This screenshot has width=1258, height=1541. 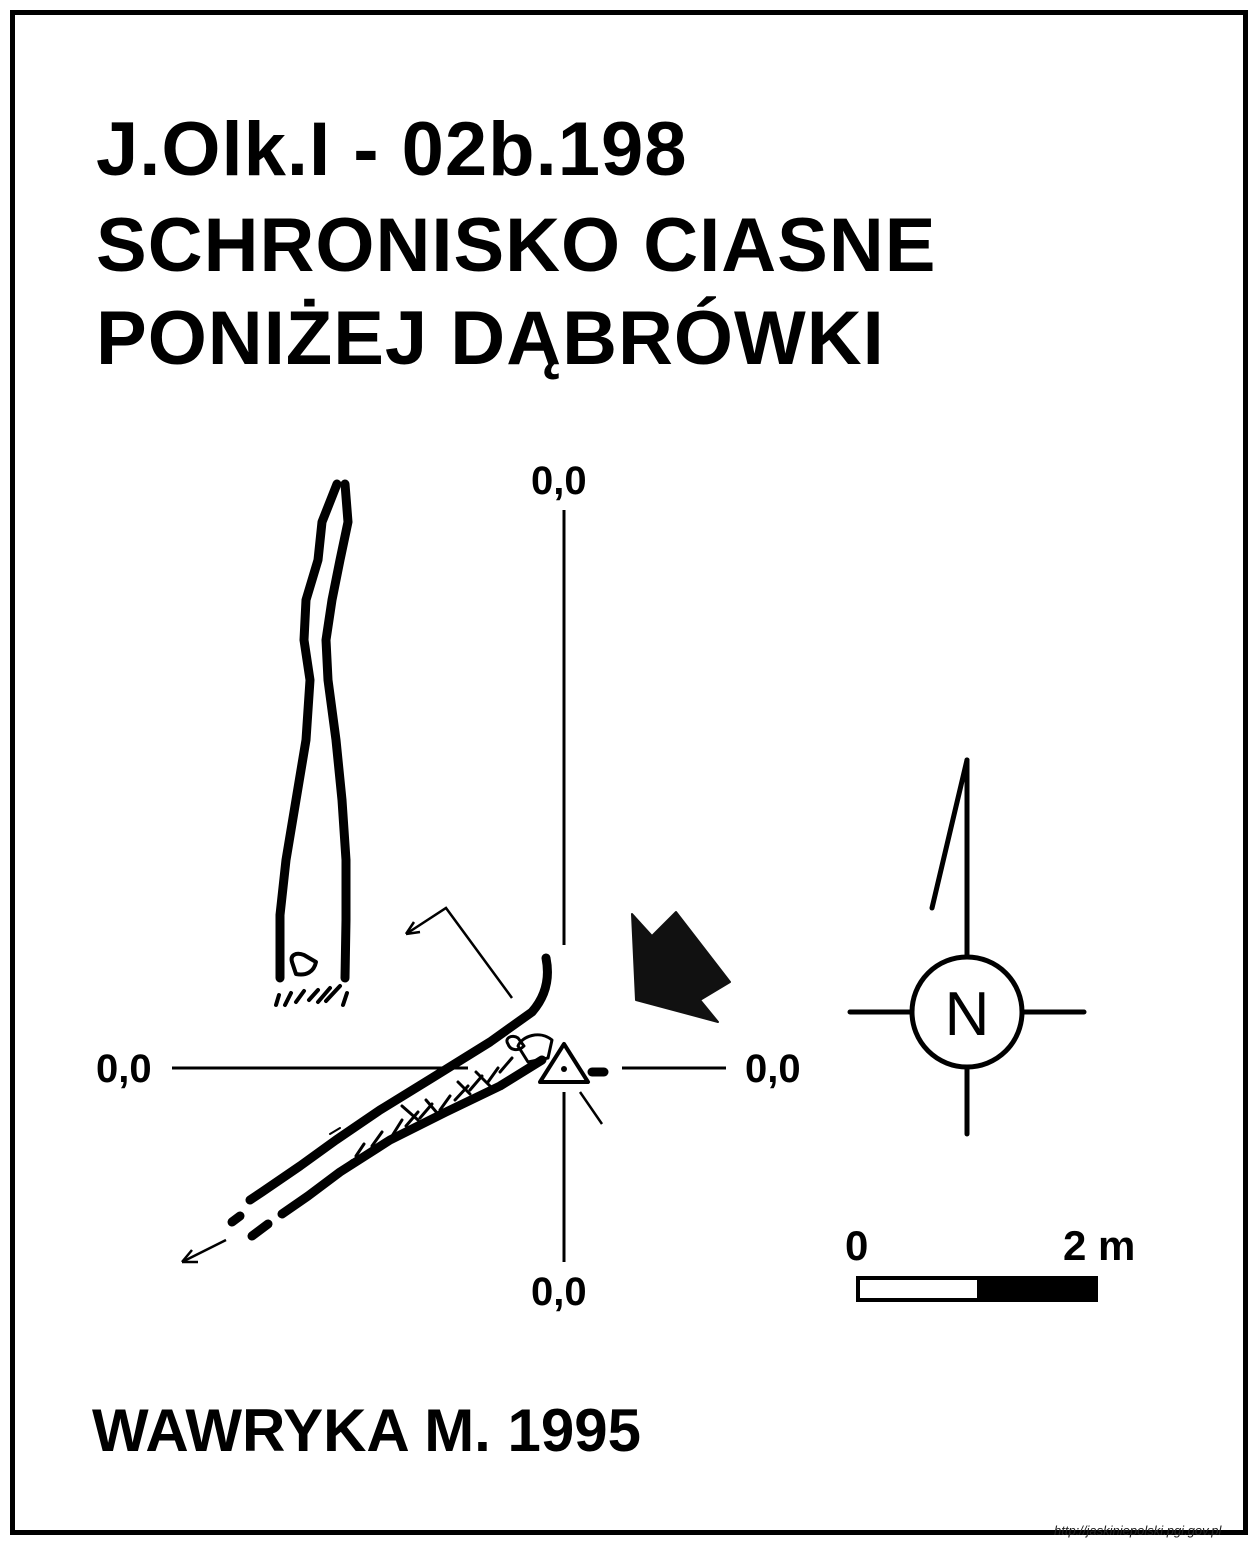 I want to click on entrance-arrow-icon, so click(x=681, y=967).